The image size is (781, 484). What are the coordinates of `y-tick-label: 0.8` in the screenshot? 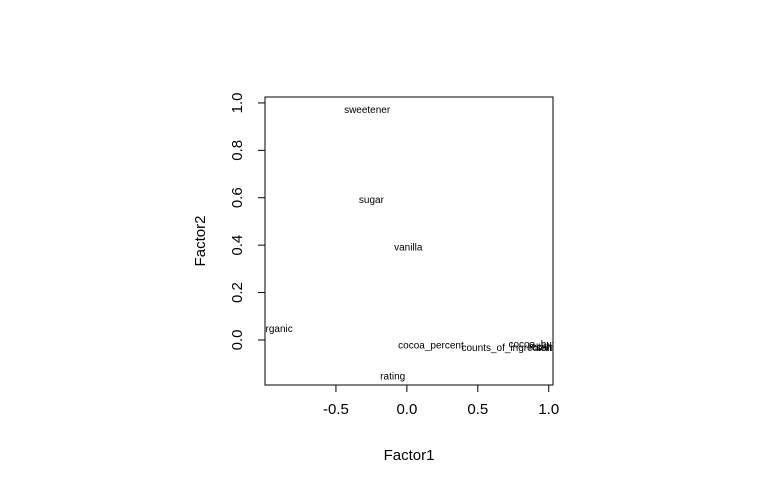 It's located at (237, 150).